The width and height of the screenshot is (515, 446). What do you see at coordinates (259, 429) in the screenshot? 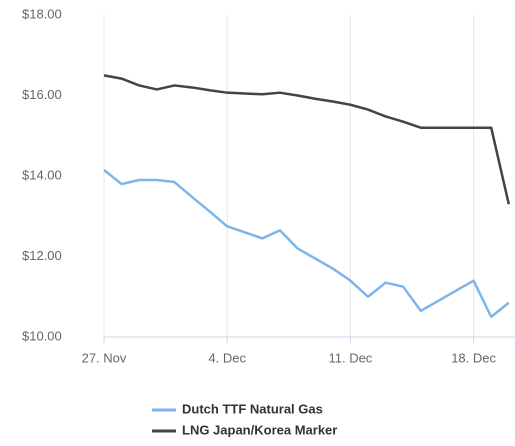
I see `legend-label: LNG Japan/Korea Marker` at bounding box center [259, 429].